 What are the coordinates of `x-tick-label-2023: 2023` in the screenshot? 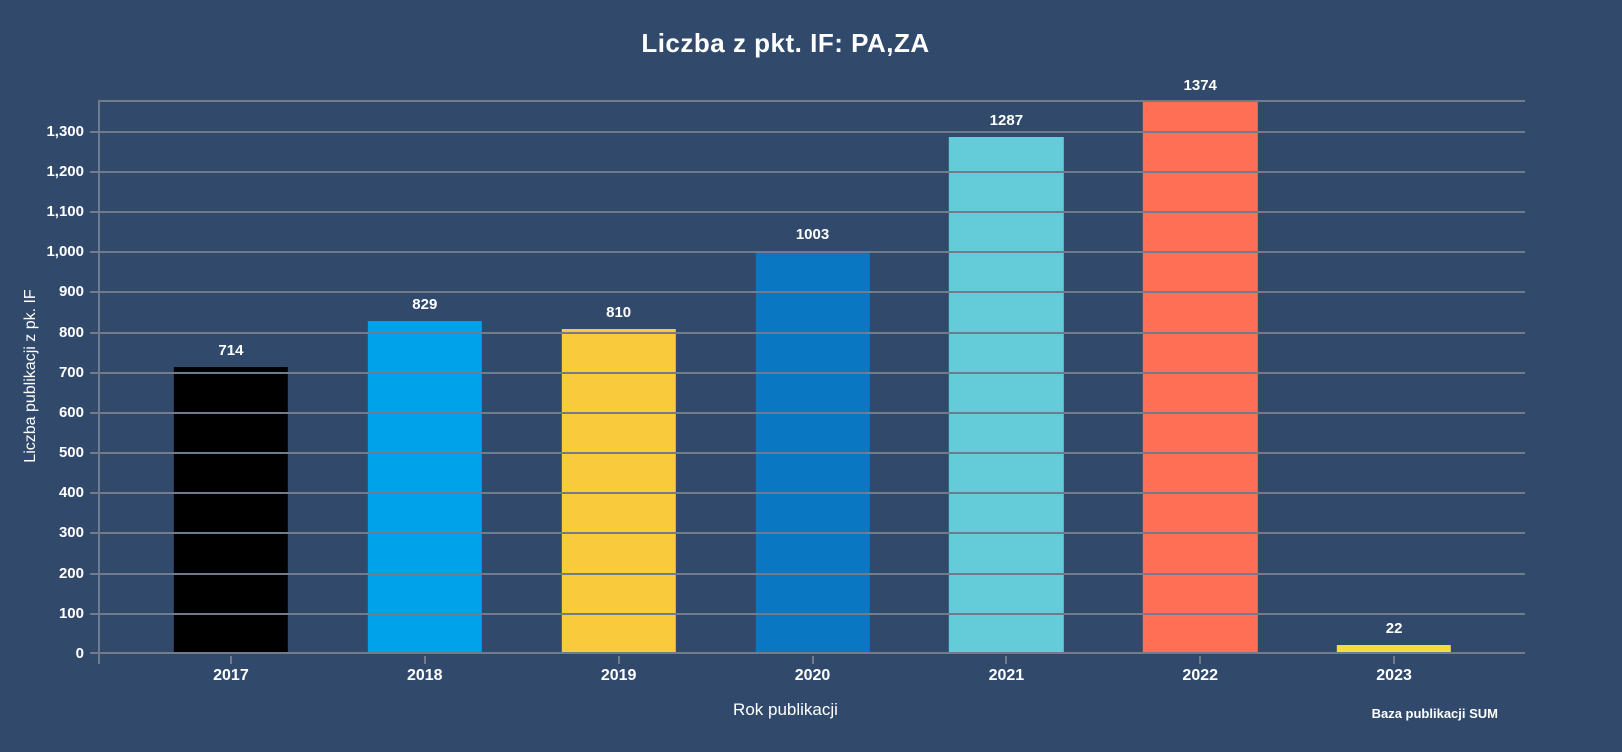 It's located at (1394, 675).